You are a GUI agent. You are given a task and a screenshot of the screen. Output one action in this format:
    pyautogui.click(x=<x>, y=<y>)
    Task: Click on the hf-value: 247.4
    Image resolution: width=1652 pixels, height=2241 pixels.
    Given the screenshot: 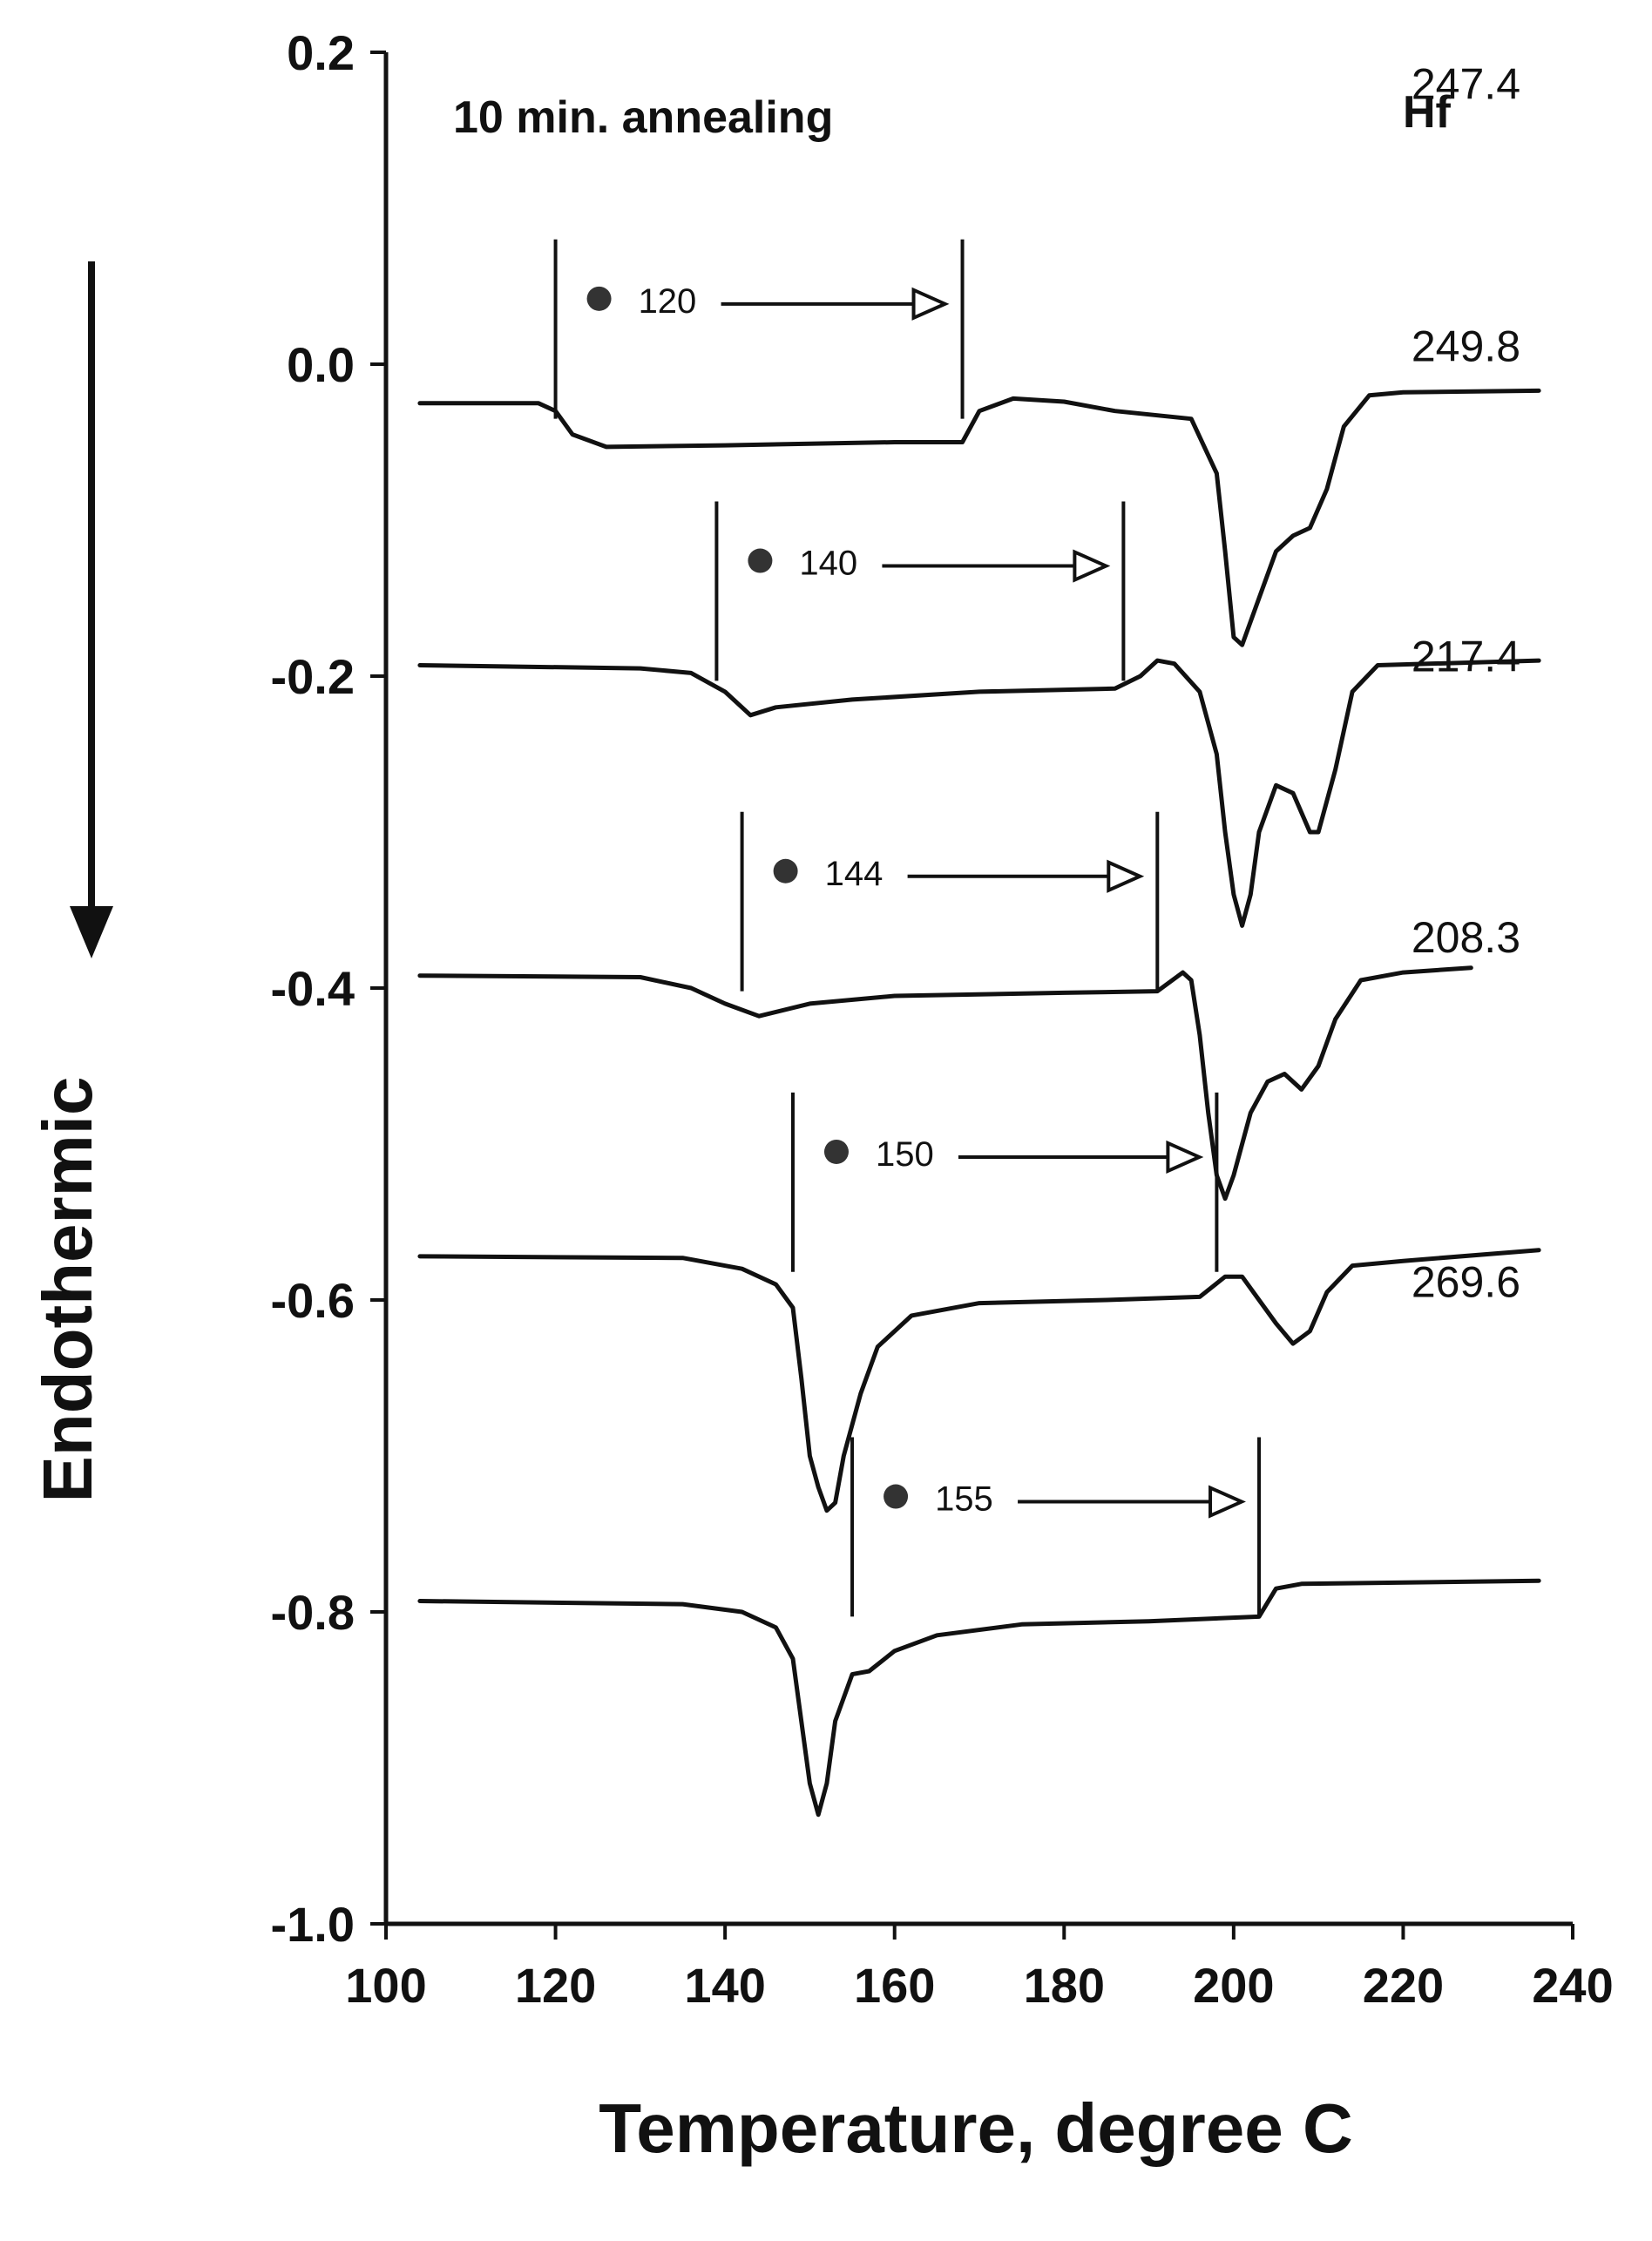 What is the action you would take?
    pyautogui.click(x=1466, y=84)
    